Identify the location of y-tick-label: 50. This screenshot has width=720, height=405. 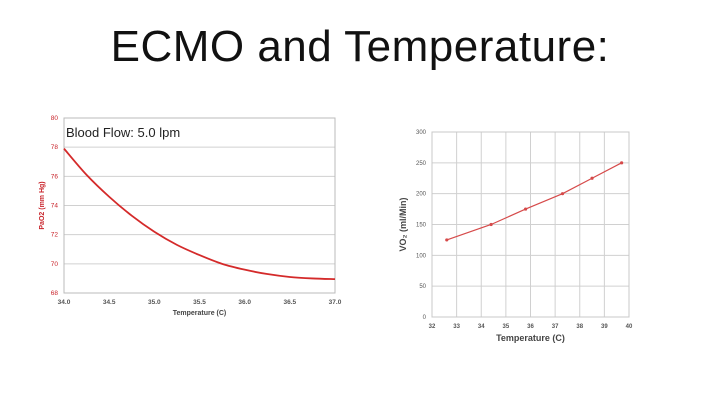
(422, 287).